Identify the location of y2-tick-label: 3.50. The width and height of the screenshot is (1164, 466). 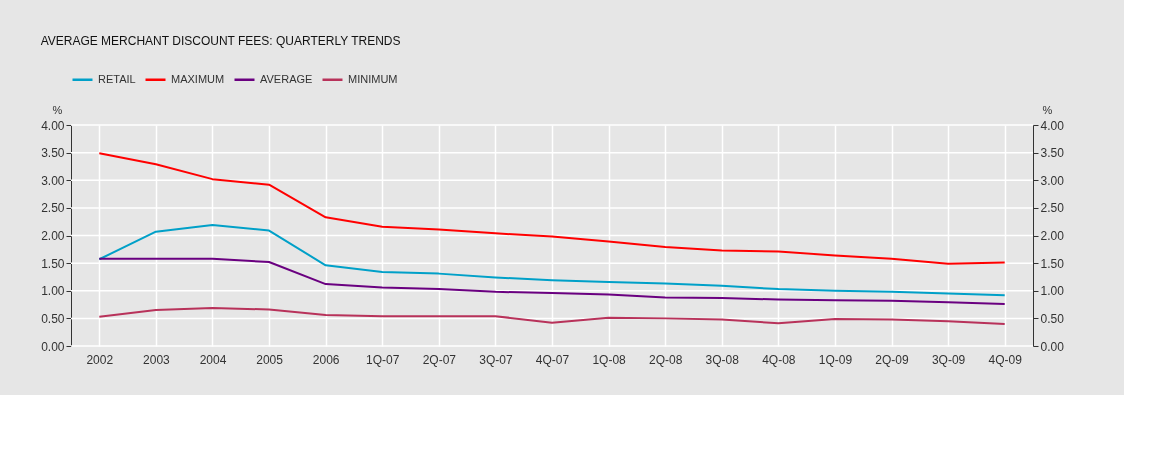
(1052, 153).